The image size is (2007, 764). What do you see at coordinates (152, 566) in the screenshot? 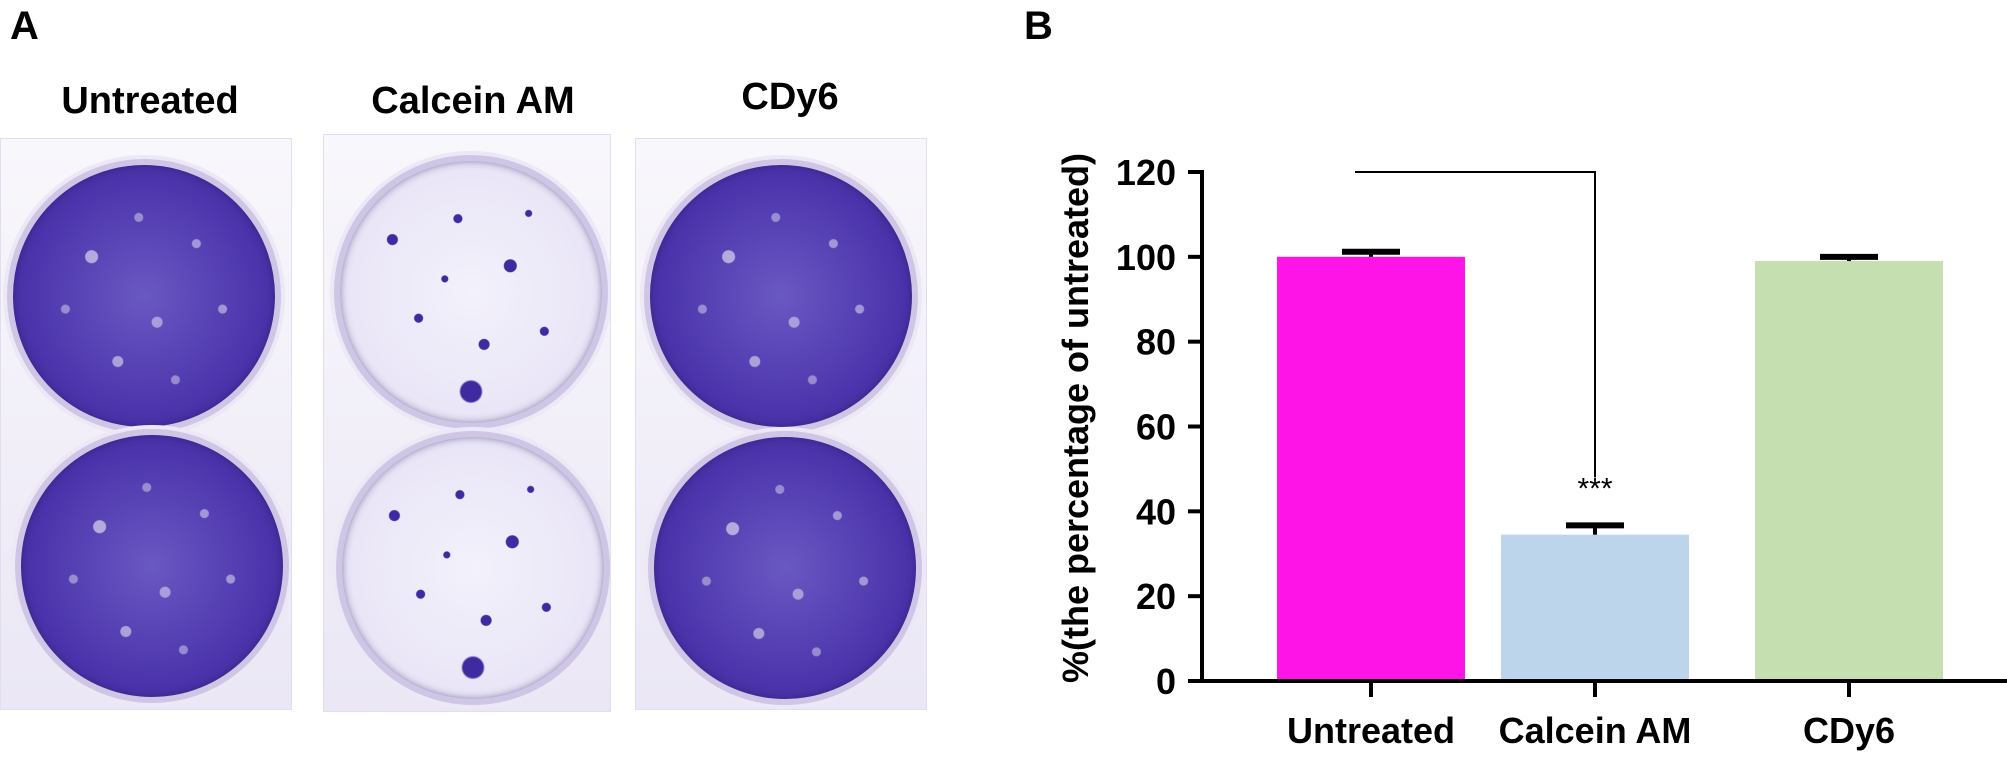
I see `well-untreated-bottom` at bounding box center [152, 566].